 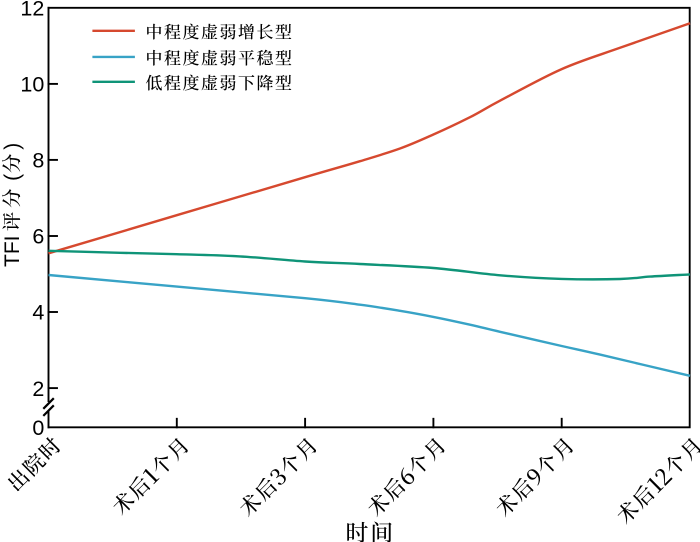 I want to click on svg-text: 8, so click(x=38, y=161).